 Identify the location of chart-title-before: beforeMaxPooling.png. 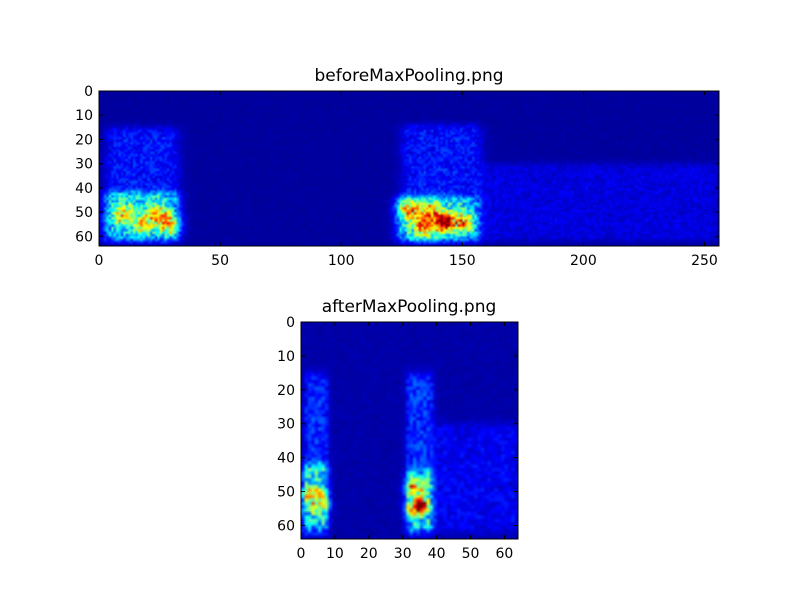
(409, 76).